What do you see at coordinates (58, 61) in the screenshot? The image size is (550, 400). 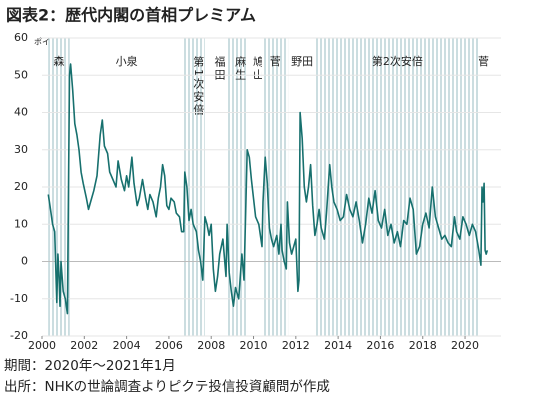 I see `cabinet-label: 森` at bounding box center [58, 61].